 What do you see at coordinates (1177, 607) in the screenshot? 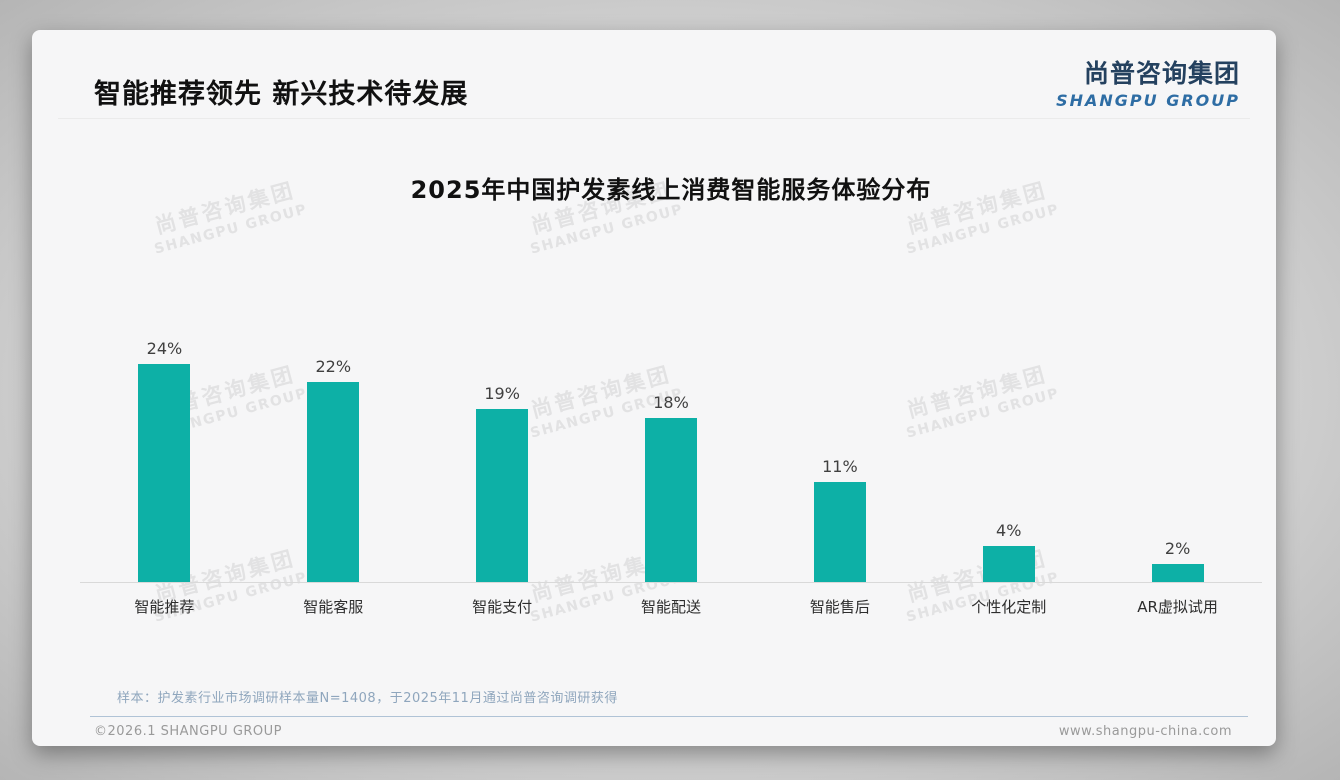
I see `category-label: AR虚拟试用` at bounding box center [1177, 607].